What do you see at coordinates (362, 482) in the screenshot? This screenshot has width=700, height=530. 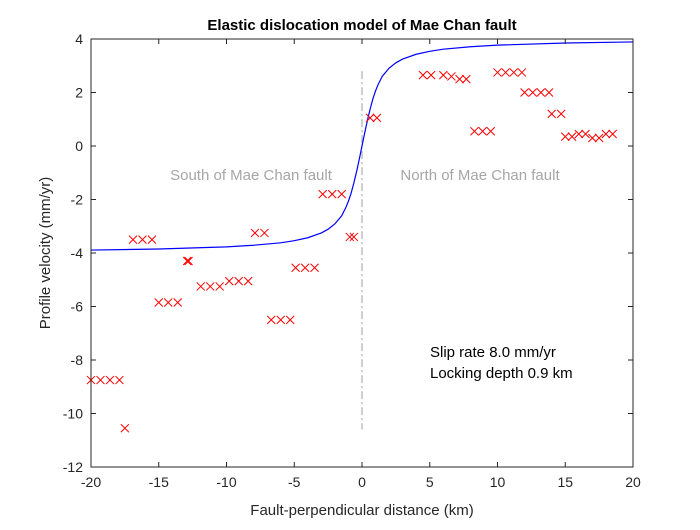 I see `x-tick-label: 0` at bounding box center [362, 482].